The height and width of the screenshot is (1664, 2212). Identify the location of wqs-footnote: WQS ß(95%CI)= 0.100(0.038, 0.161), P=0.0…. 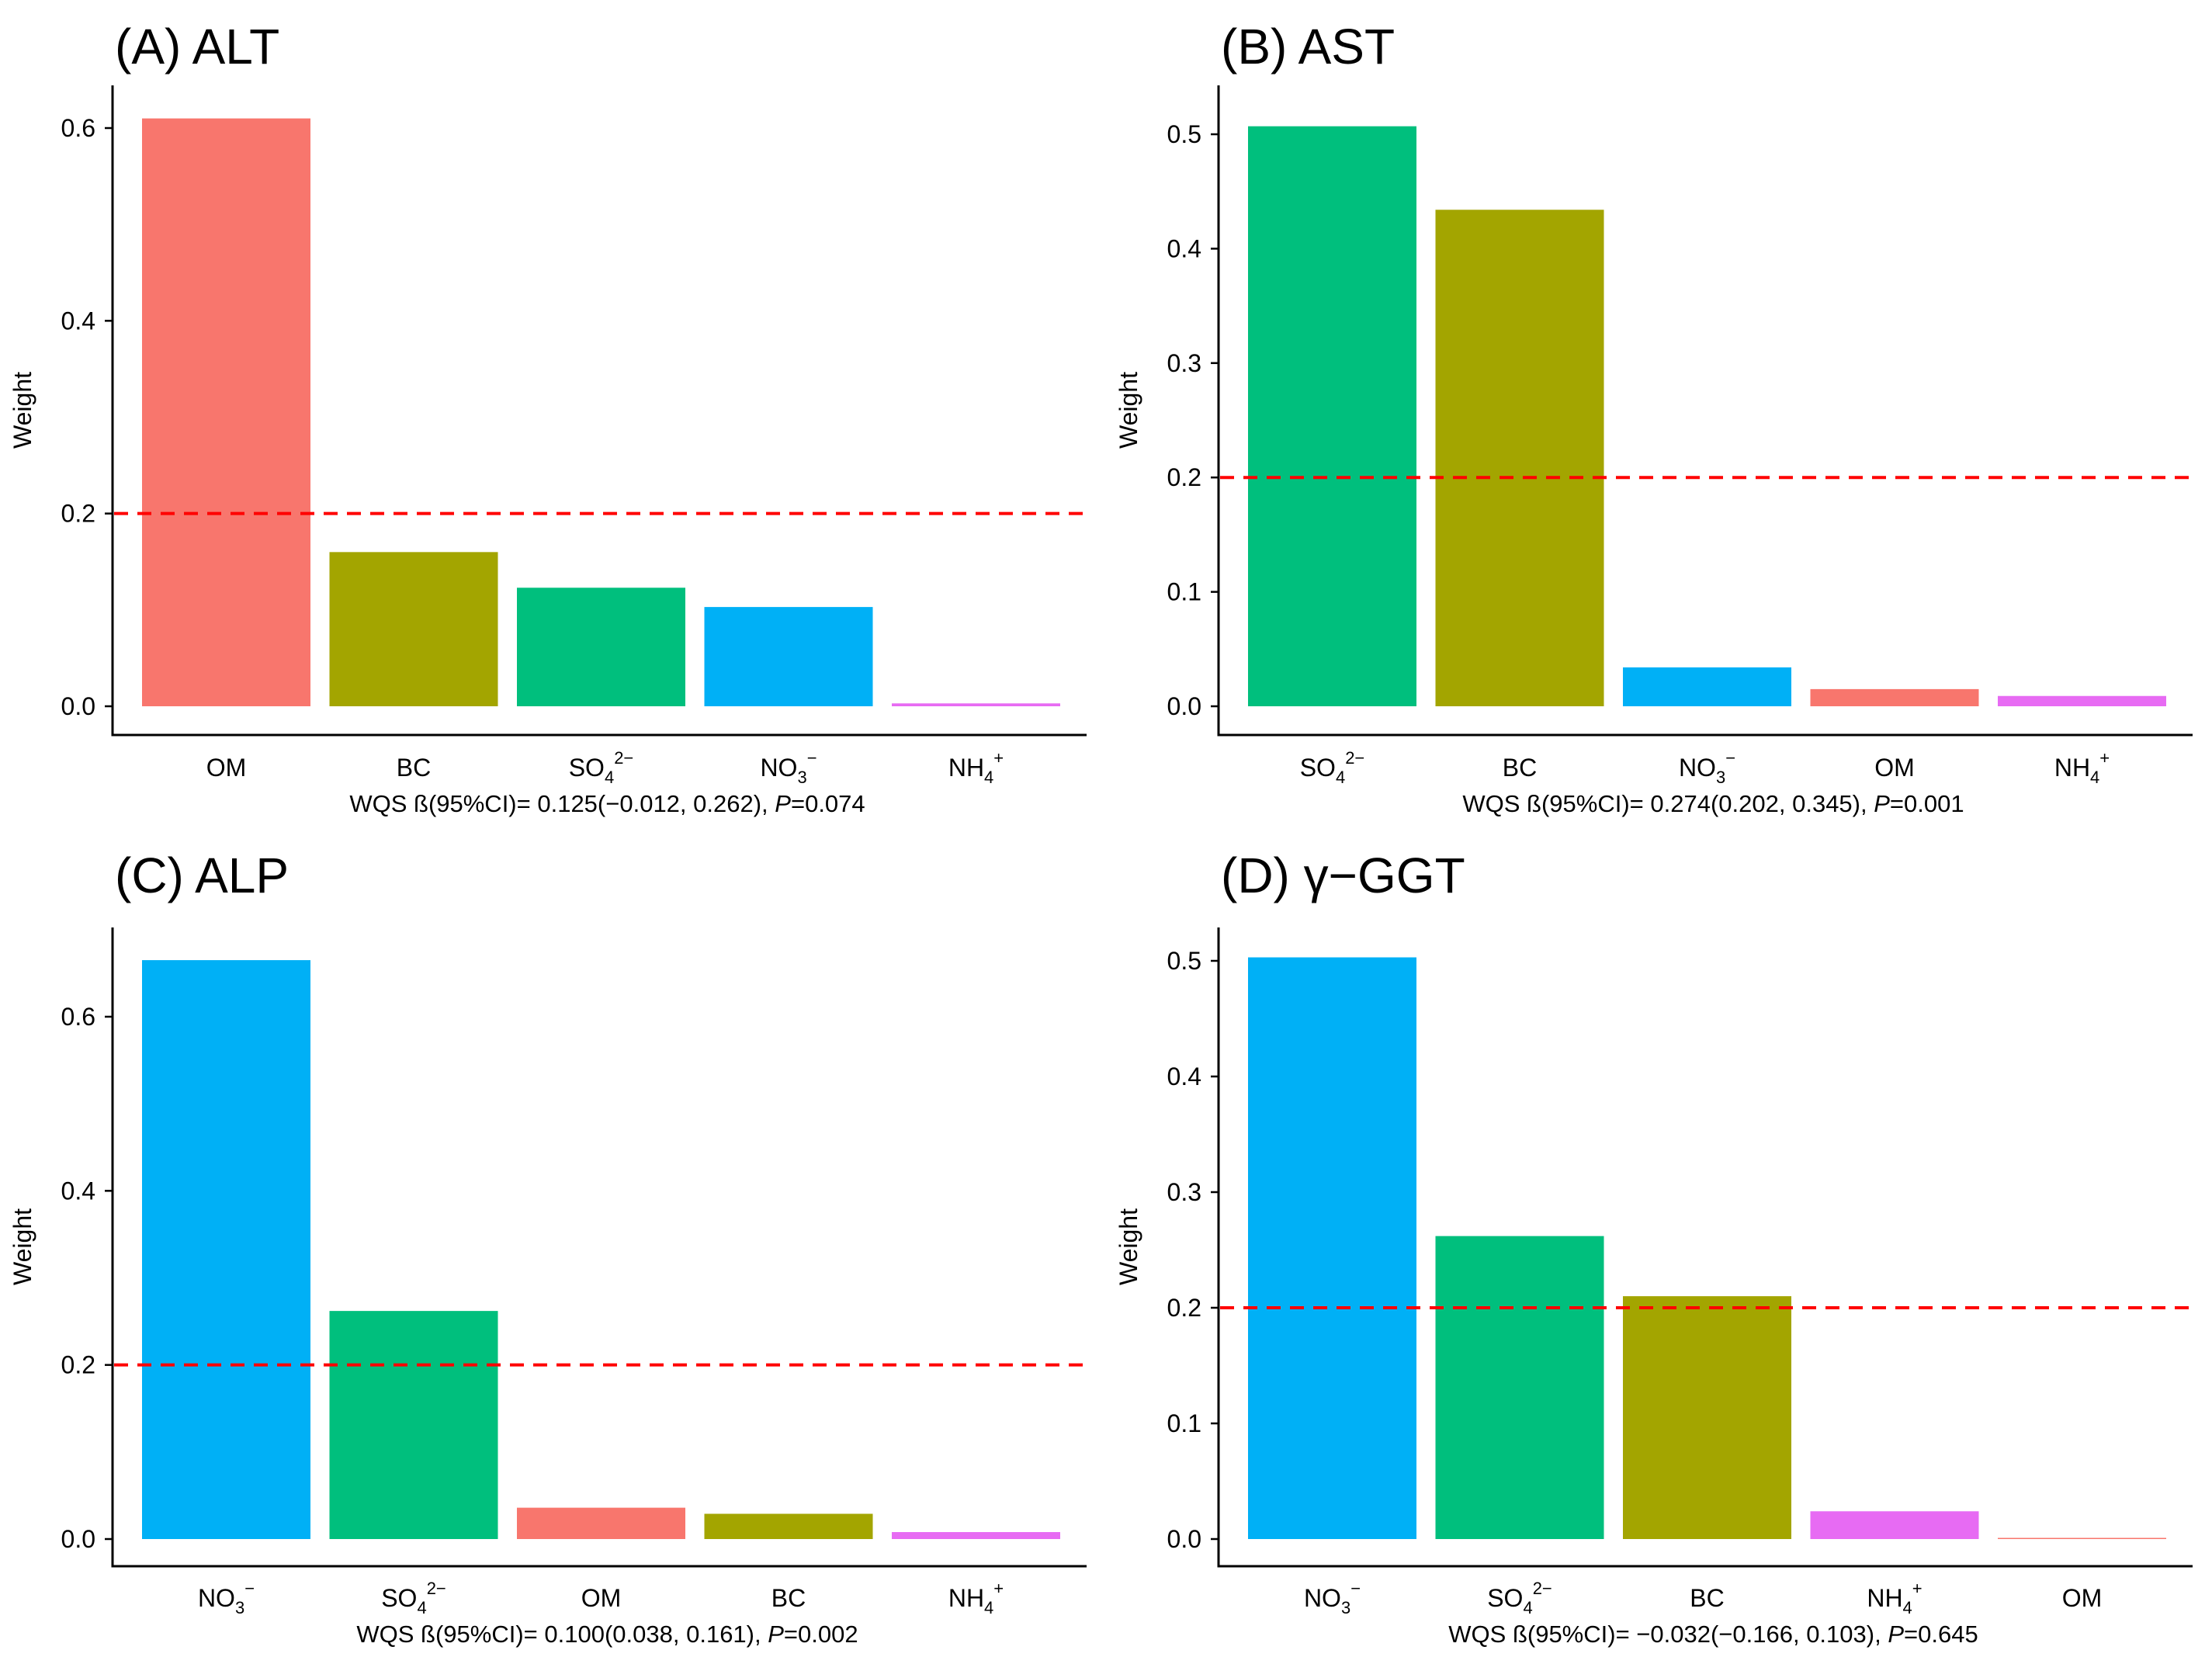
(607, 1635).